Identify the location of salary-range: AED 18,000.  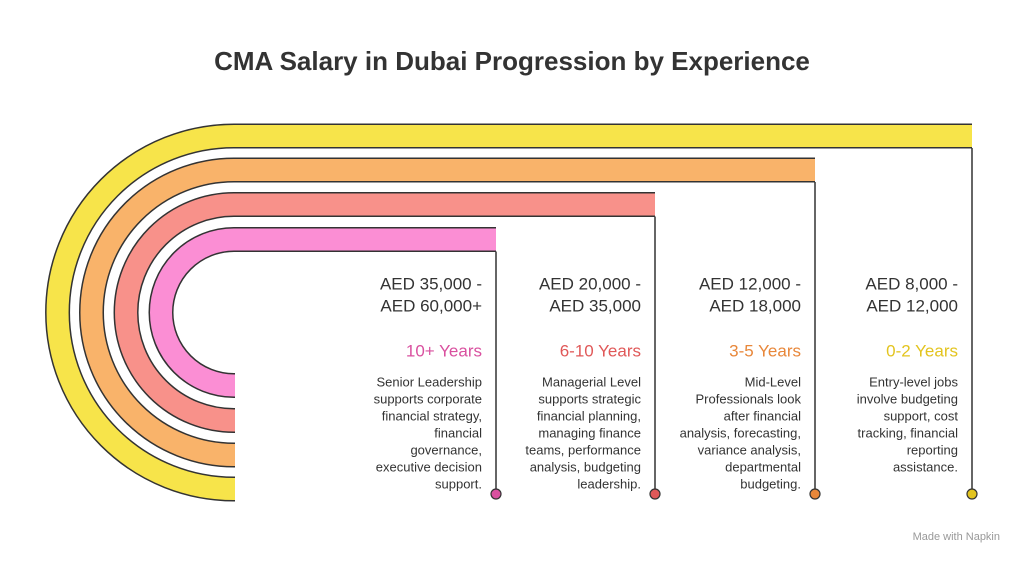
(755, 305).